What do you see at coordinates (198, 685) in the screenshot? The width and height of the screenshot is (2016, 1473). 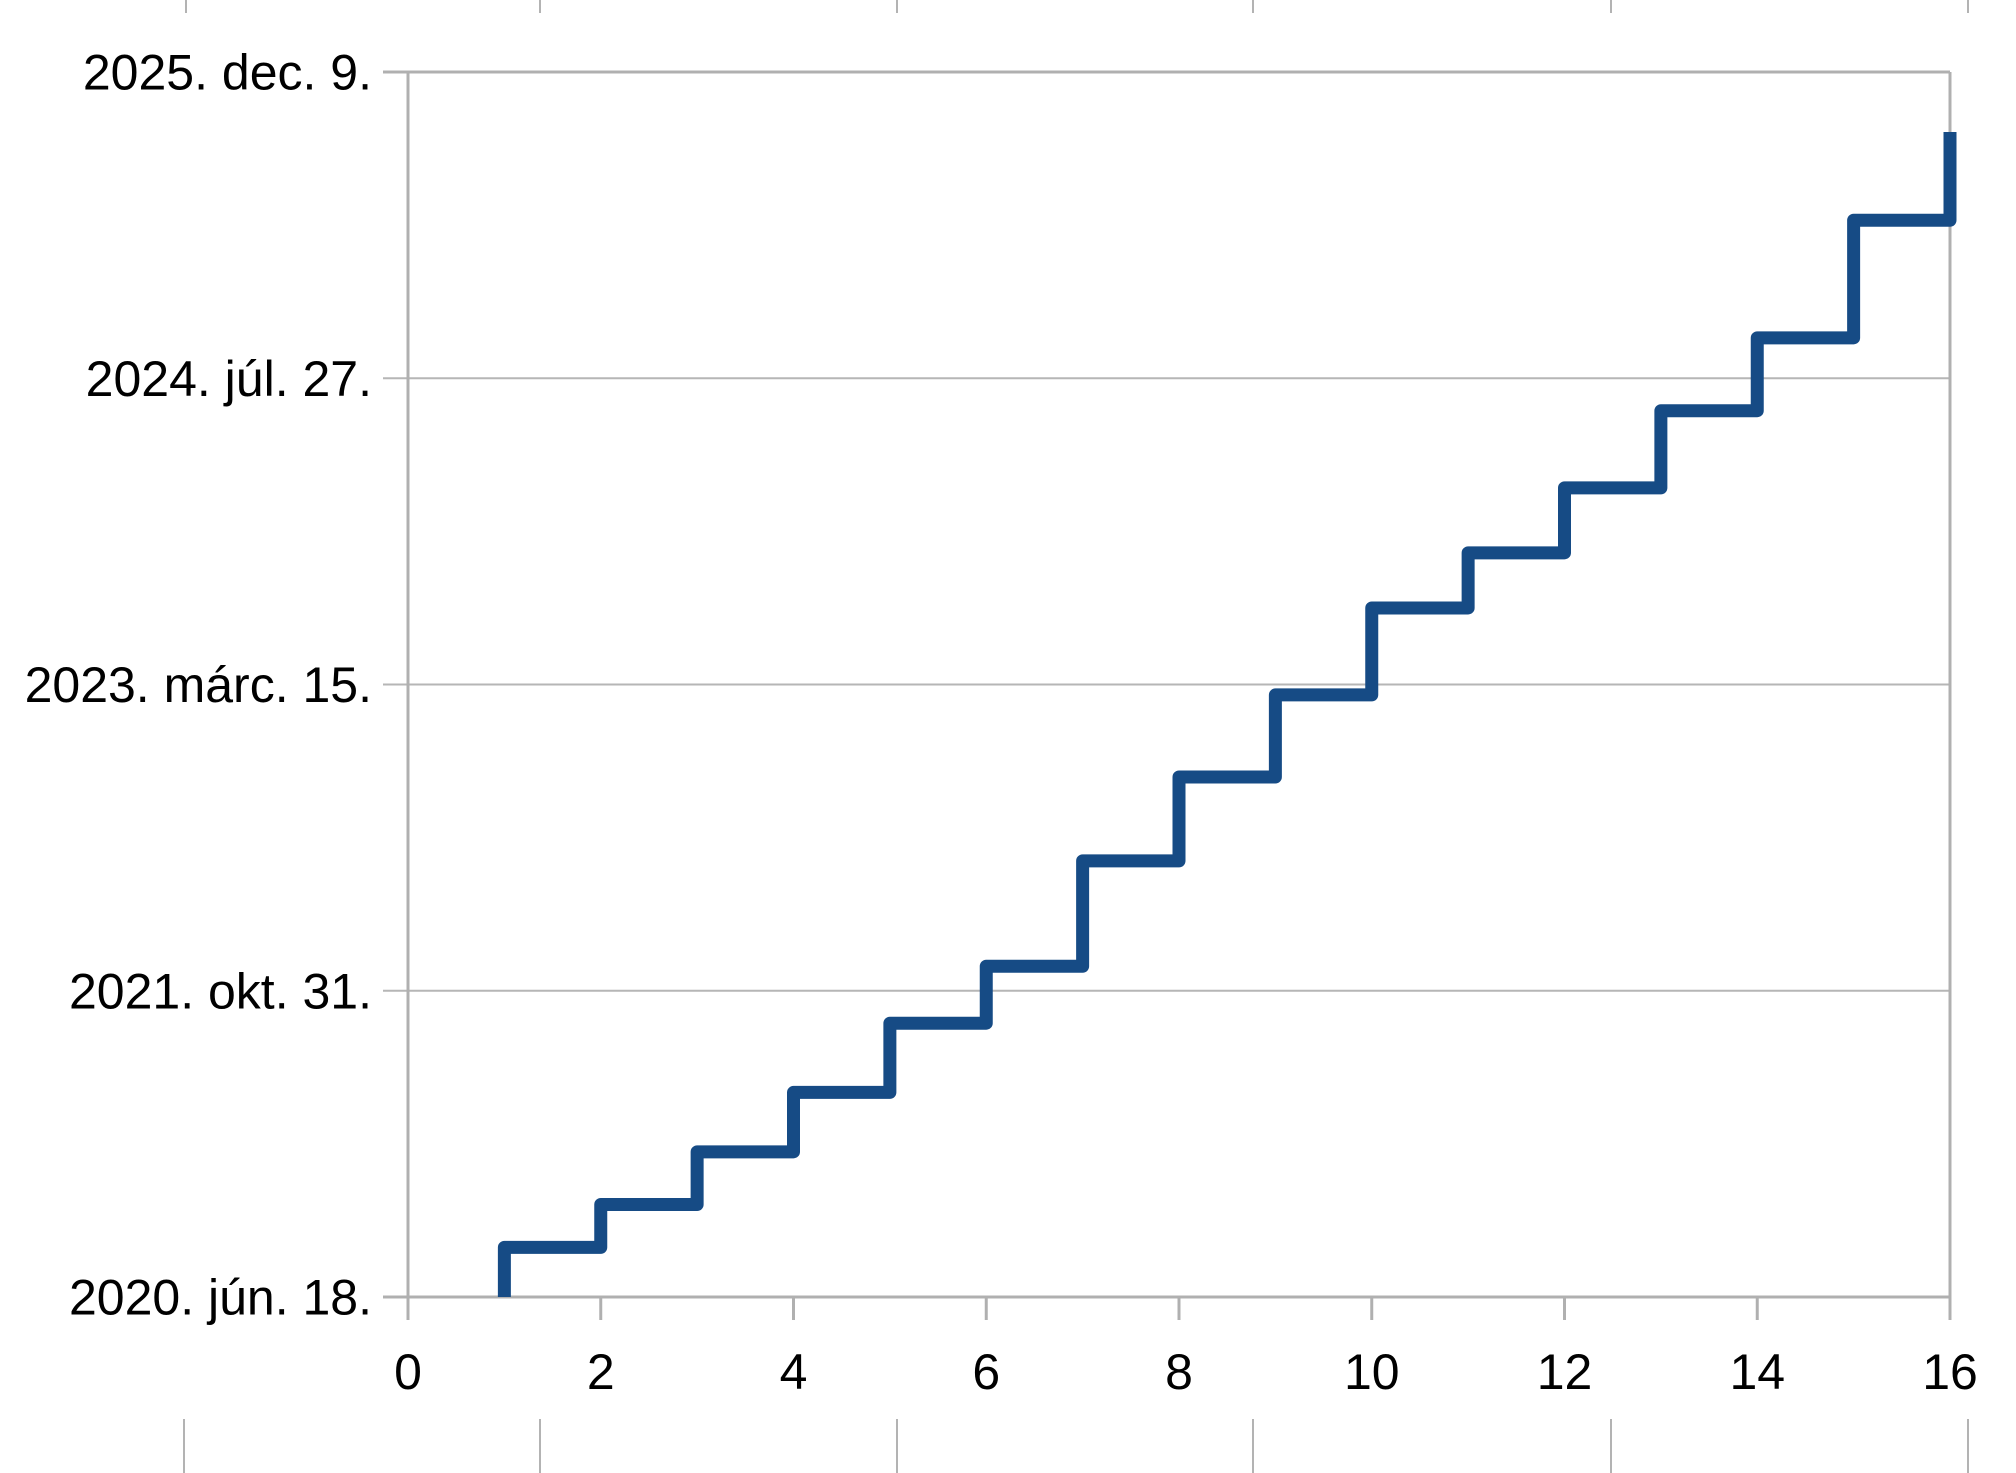 I see `y-tick-label: 2023. márc. 15.` at bounding box center [198, 685].